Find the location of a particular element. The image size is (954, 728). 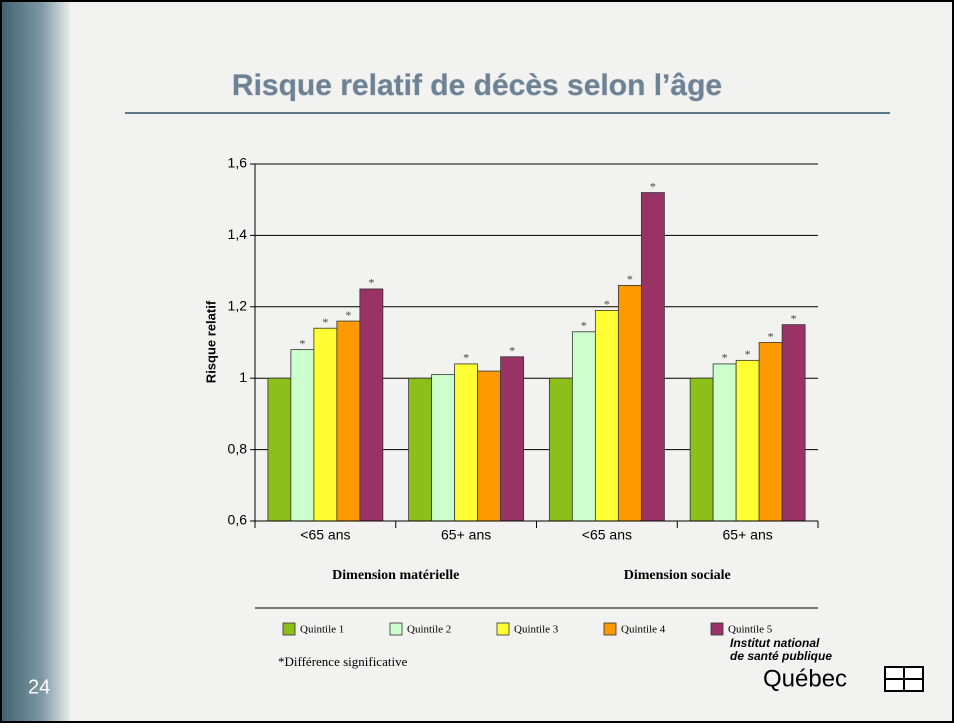

y-tick-label: 1,4 is located at coordinates (238, 234).